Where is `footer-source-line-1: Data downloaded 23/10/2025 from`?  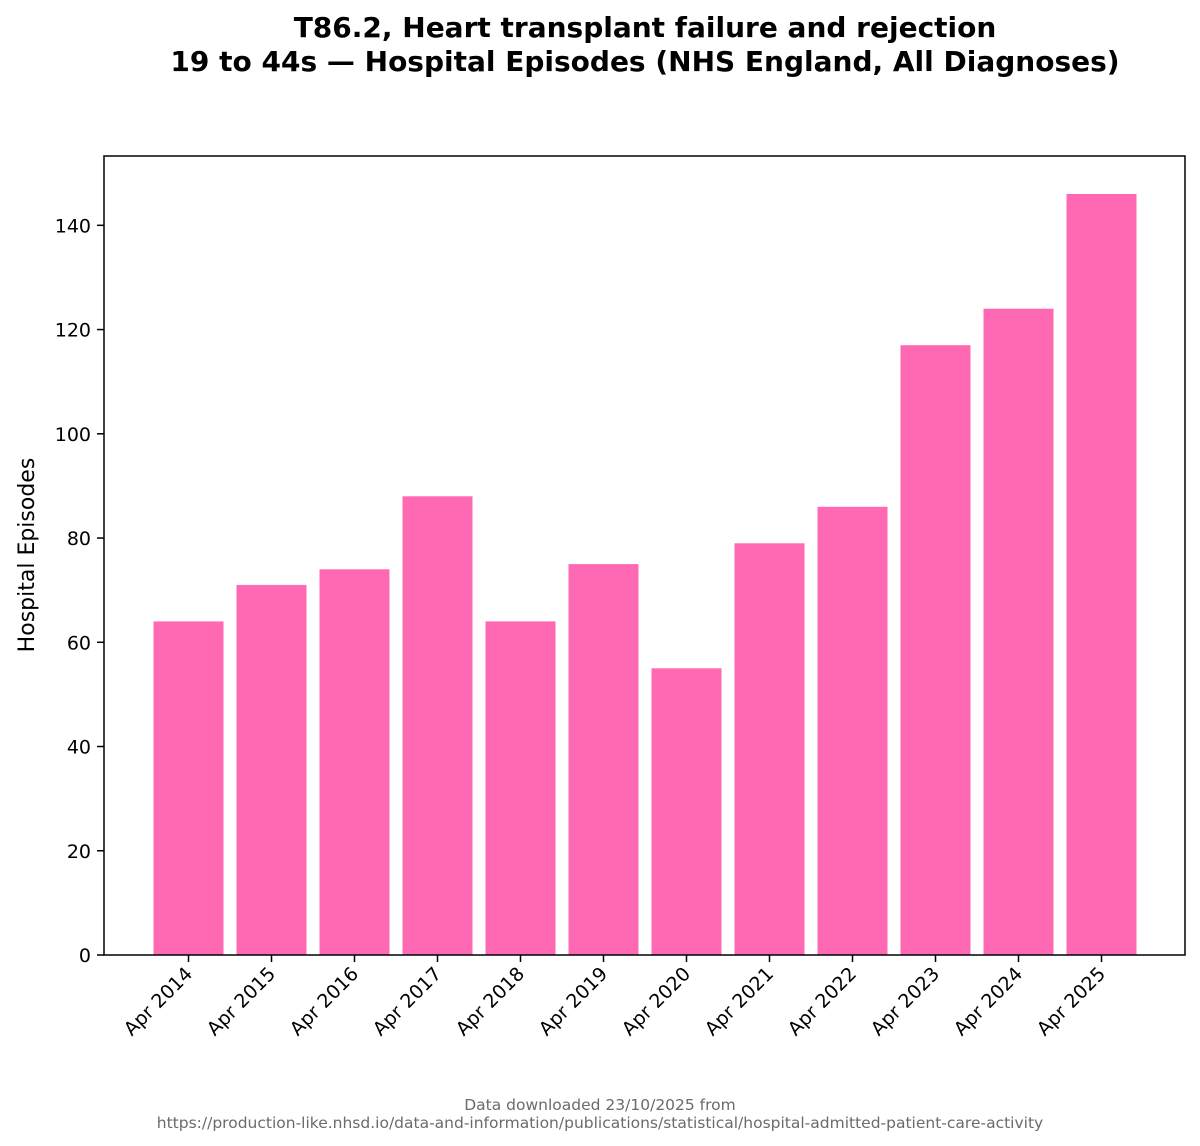
footer-source-line-1: Data downloaded 23/10/2025 from is located at coordinates (600, 1105).